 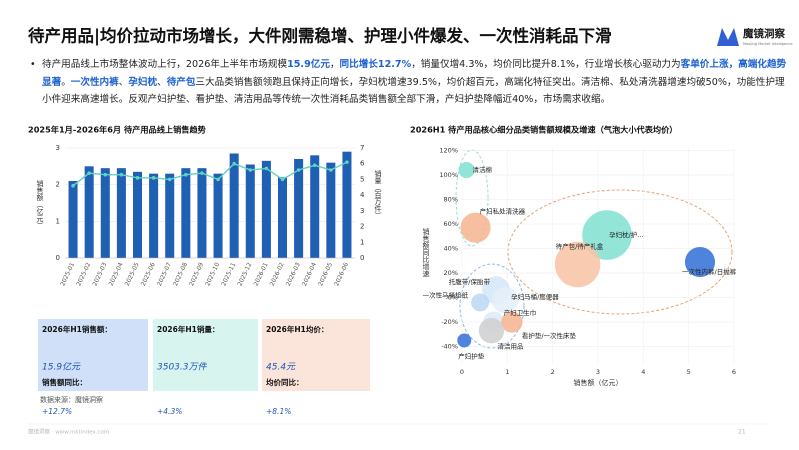 I want to click on y2-tick-label: 2, so click(x=362, y=227).